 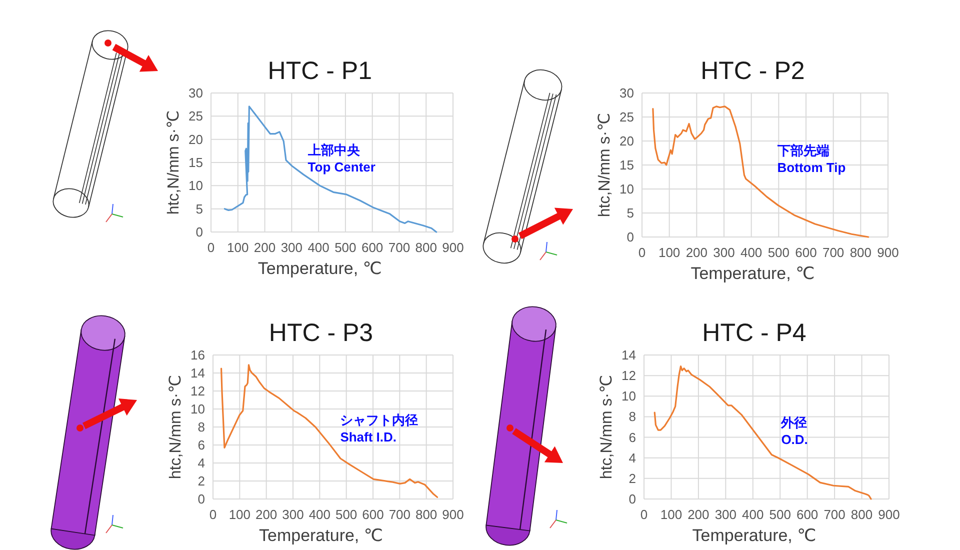 What do you see at coordinates (754, 333) in the screenshot?
I see `chart-title: HTC - P4` at bounding box center [754, 333].